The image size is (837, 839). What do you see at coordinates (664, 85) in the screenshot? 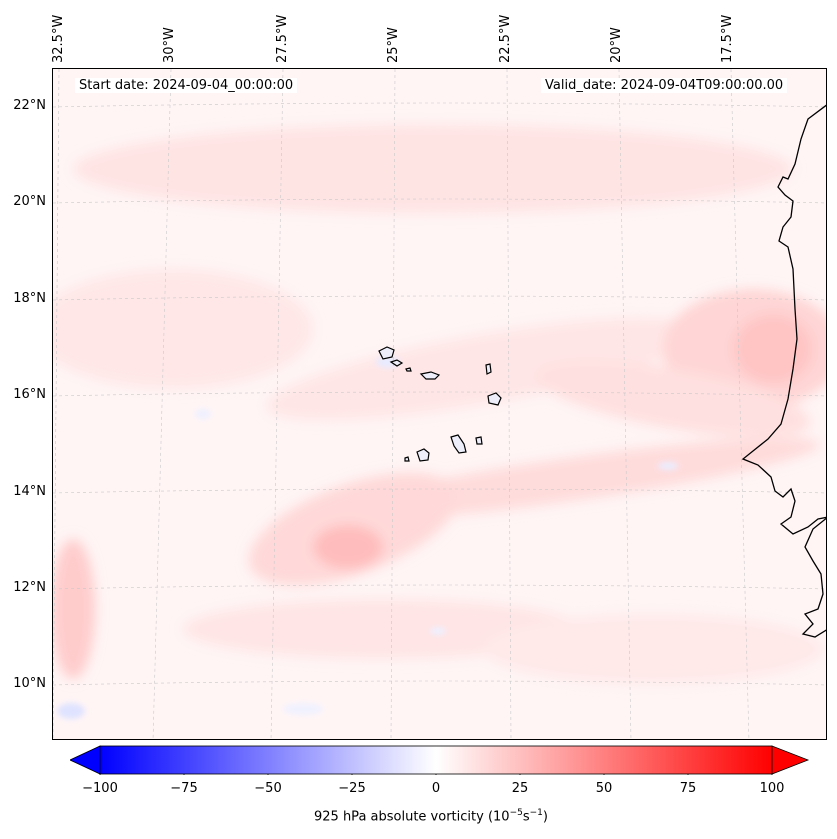
I see `valid-date-label: Valid_date: 2024-09-04T09:00:00.00` at bounding box center [664, 85].